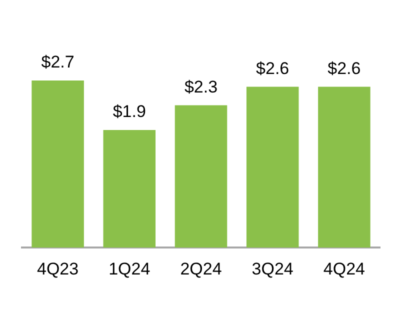 The height and width of the screenshot is (320, 400). What do you see at coordinates (201, 86) in the screenshot?
I see `data-label: $2.3` at bounding box center [201, 86].